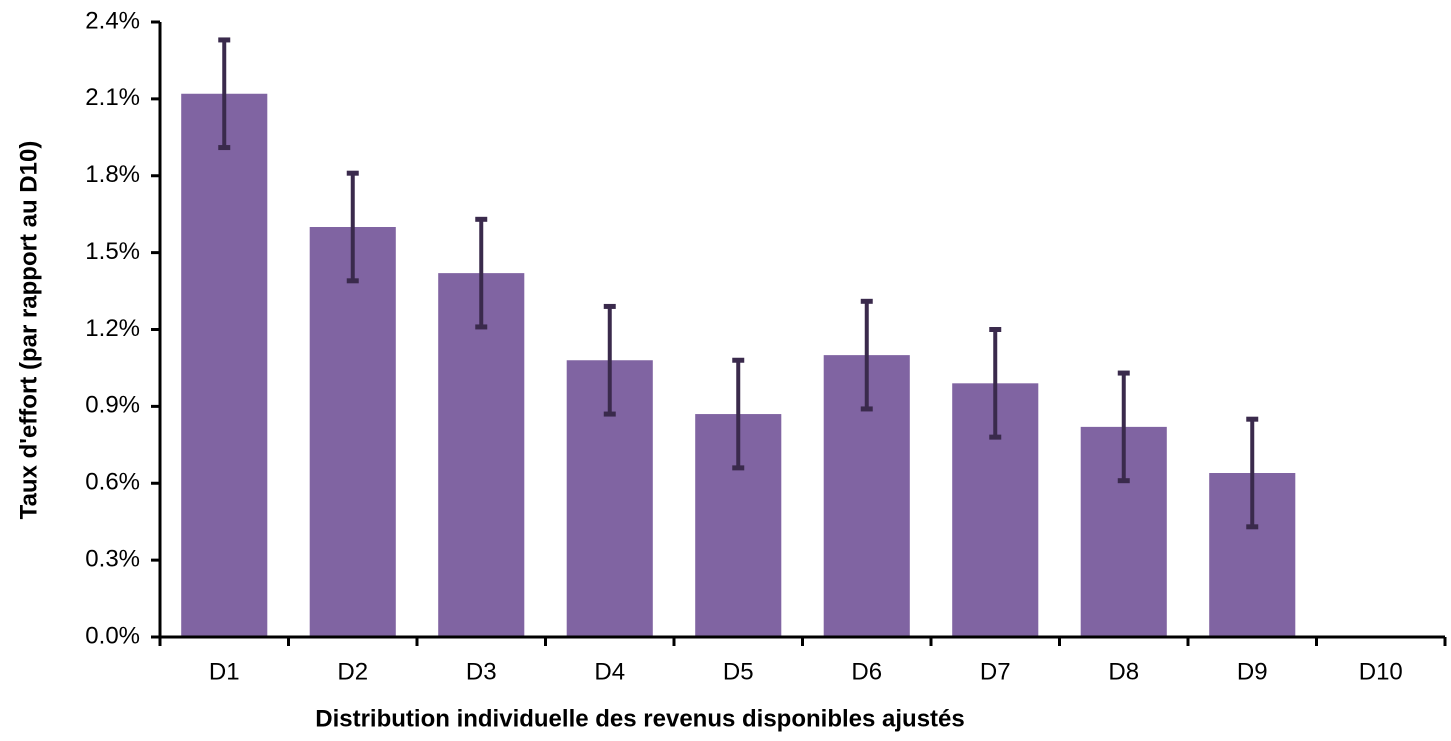 This screenshot has height=741, width=1451. What do you see at coordinates (352, 671) in the screenshot?
I see `x-tick-label: D2` at bounding box center [352, 671].